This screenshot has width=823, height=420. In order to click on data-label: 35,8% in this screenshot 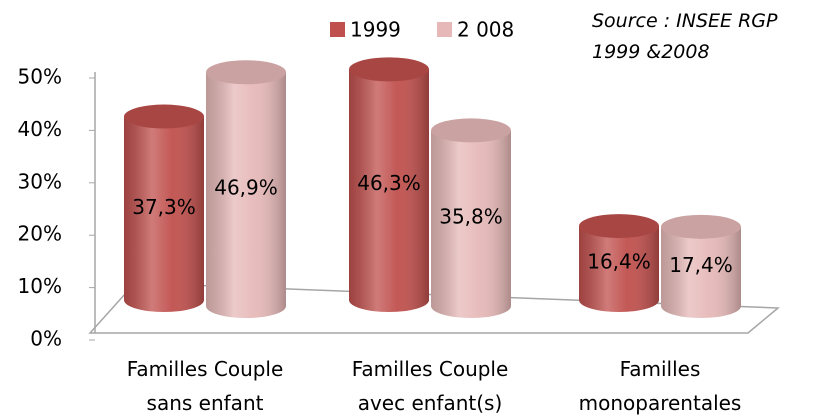, I will do `click(471, 217)`.